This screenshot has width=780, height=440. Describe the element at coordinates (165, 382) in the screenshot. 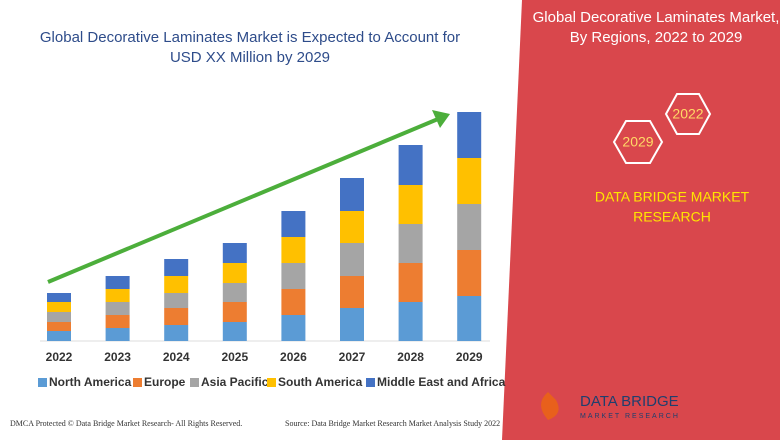

I see `legend-label: Europe` at that location.